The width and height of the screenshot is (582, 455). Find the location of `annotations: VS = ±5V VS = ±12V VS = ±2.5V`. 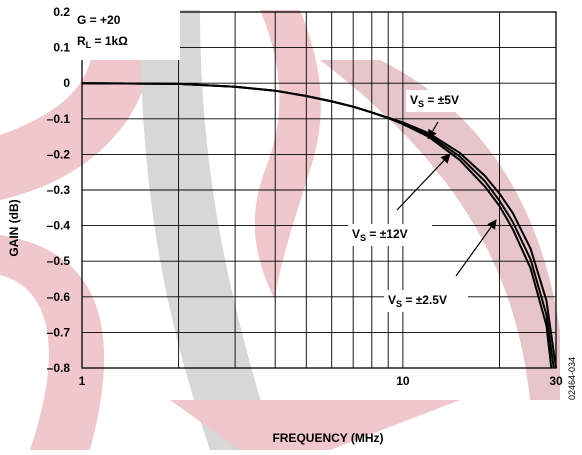

annotations: VS = ±5V VS = ±12V VS = ±2.5V is located at coordinates (422, 201).